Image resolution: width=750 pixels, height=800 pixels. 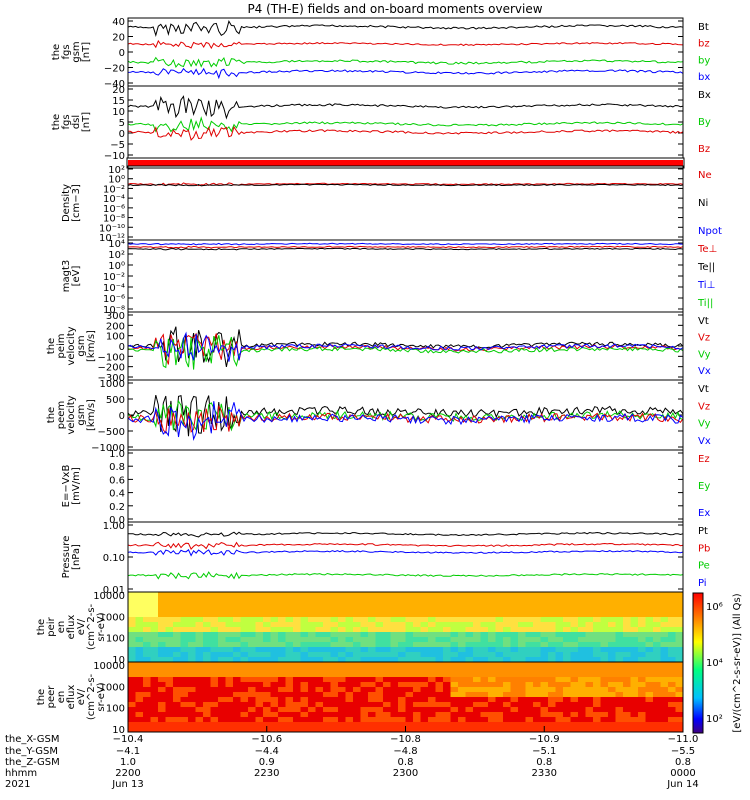 What do you see at coordinates (116, 266) in the screenshot?
I see `y-tick-label: 10⁰` at bounding box center [116, 266].